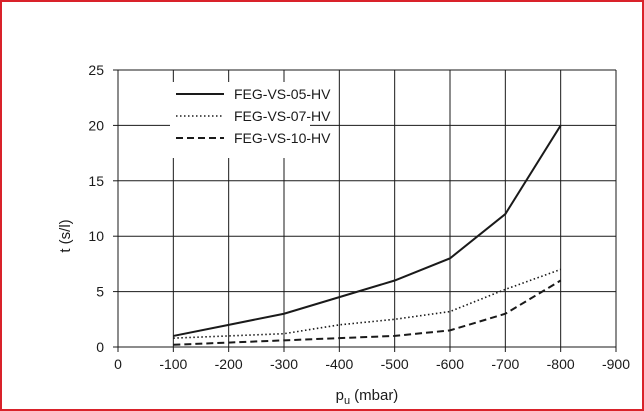 Image resolution: width=644 pixels, height=411 pixels. What do you see at coordinates (561, 364) in the screenshot?
I see `x-tick-label: -800` at bounding box center [561, 364].